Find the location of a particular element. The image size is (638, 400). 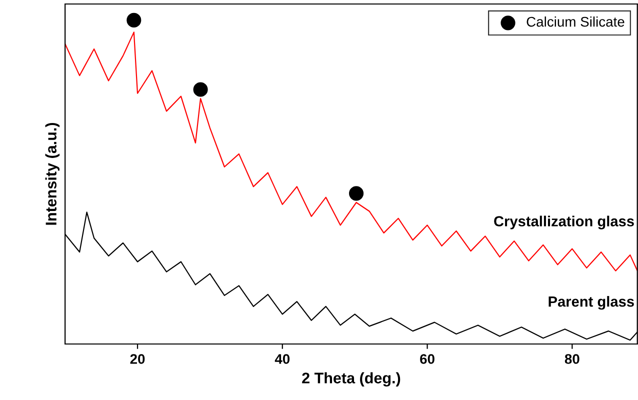

series-label: Parent glass is located at coordinates (591, 303).